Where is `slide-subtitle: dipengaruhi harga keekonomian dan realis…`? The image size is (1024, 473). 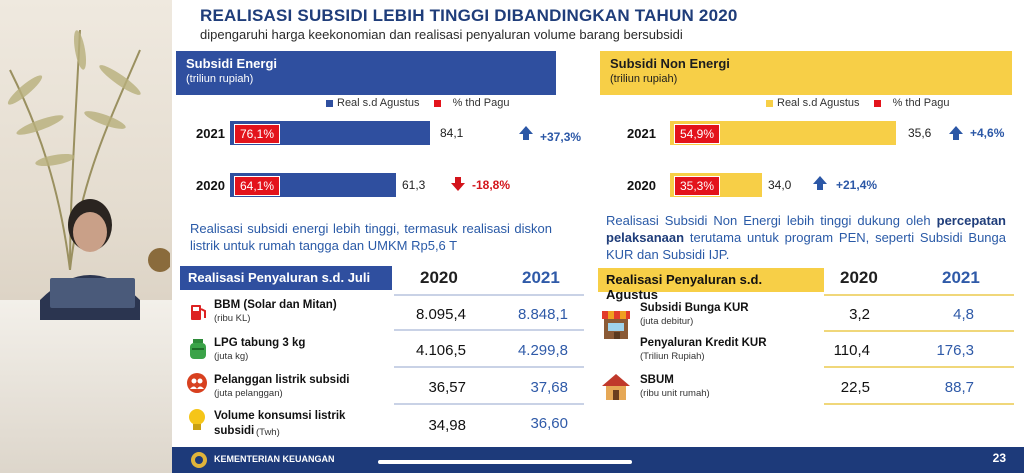
slide-subtitle: dipengaruhi harga keekonomian dan realis… is located at coordinates (441, 34).